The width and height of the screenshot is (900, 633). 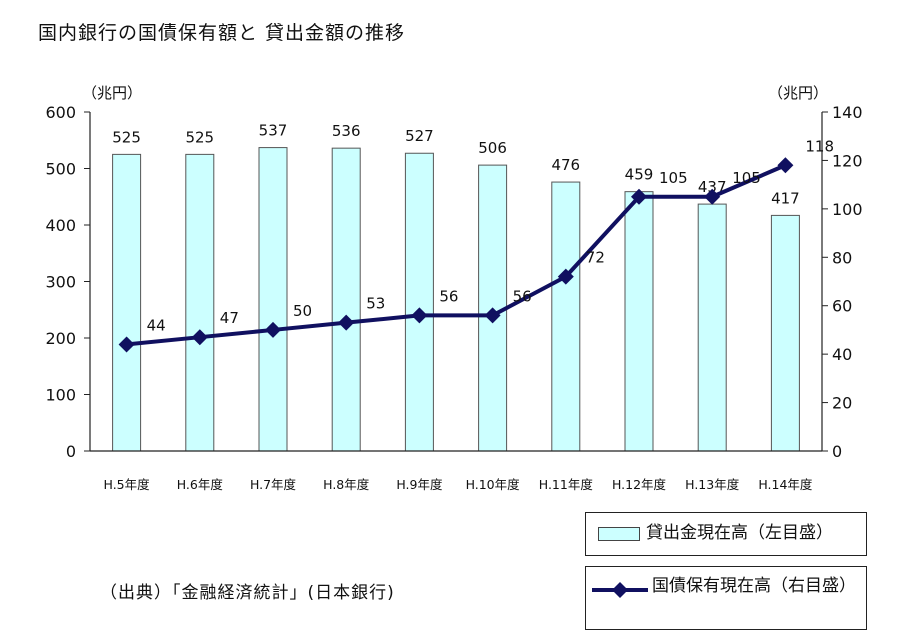 I want to click on x-tick-label: H.9年度, so click(x=419, y=484).